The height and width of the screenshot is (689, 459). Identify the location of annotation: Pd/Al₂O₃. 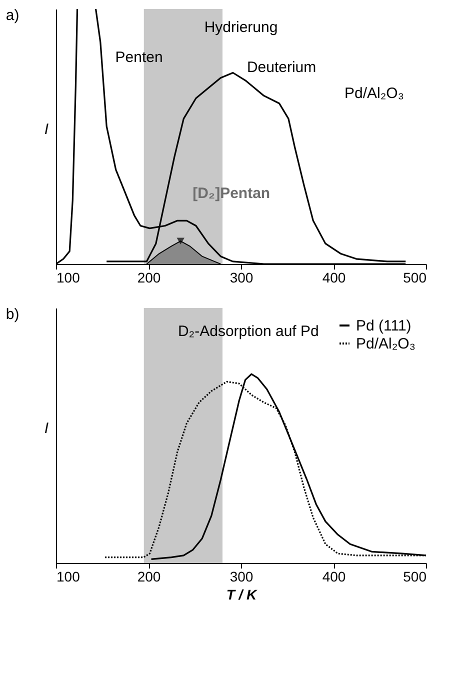
(374, 93).